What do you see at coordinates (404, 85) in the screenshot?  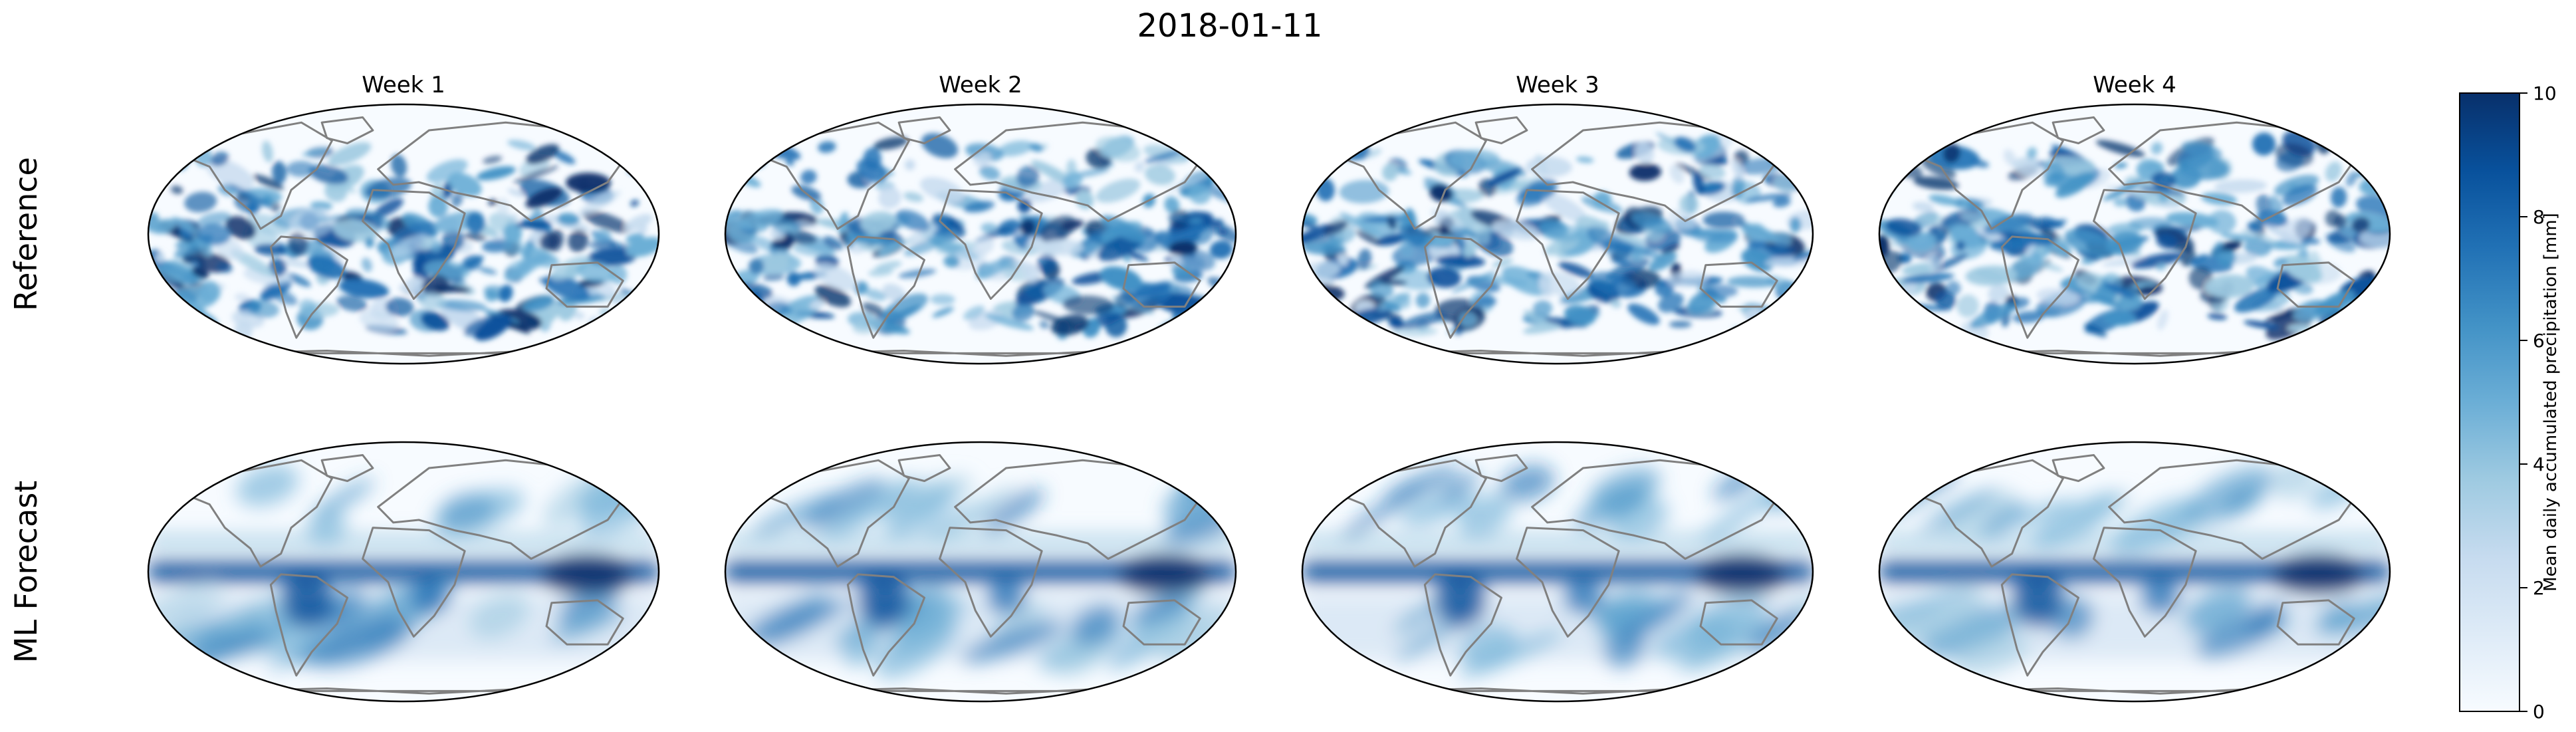 I see `column-title-week-1: Week 1` at bounding box center [404, 85].